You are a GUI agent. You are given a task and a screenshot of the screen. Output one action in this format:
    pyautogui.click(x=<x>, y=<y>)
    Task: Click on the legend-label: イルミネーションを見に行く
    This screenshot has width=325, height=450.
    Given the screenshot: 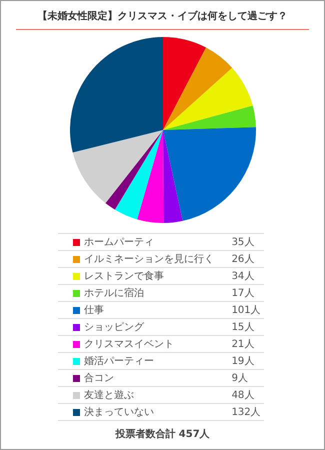 What is the action you would take?
    pyautogui.click(x=149, y=259)
    